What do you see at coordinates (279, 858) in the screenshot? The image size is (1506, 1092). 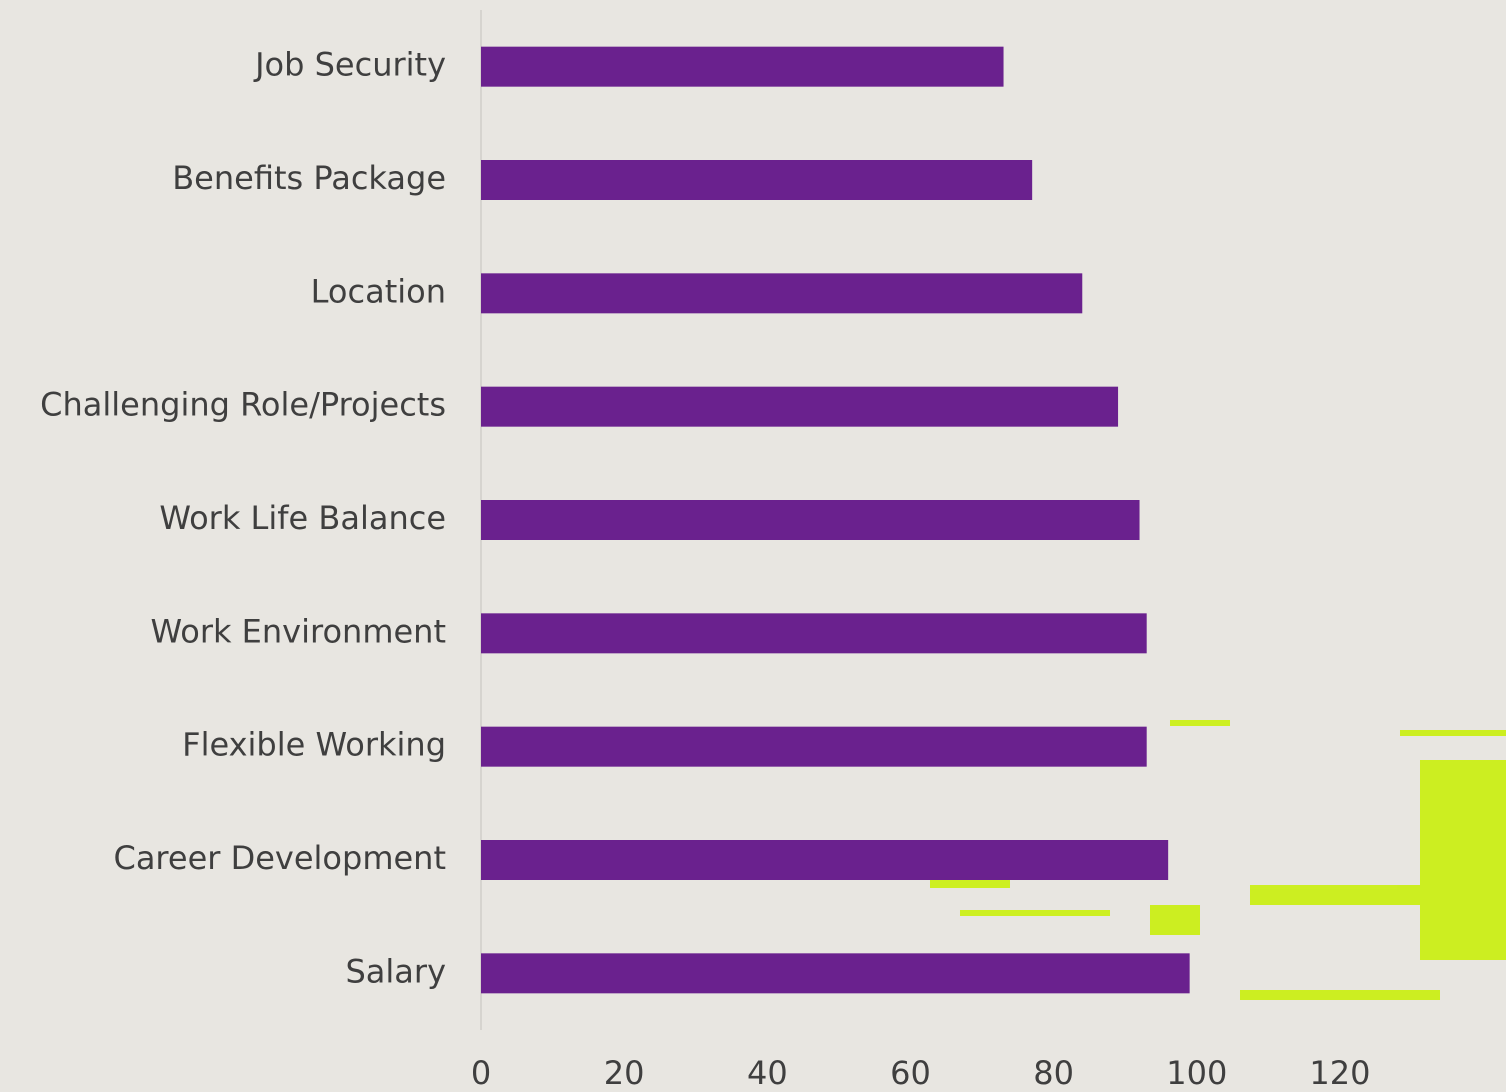 I see `y-tick-label: Career Development` at bounding box center [279, 858].